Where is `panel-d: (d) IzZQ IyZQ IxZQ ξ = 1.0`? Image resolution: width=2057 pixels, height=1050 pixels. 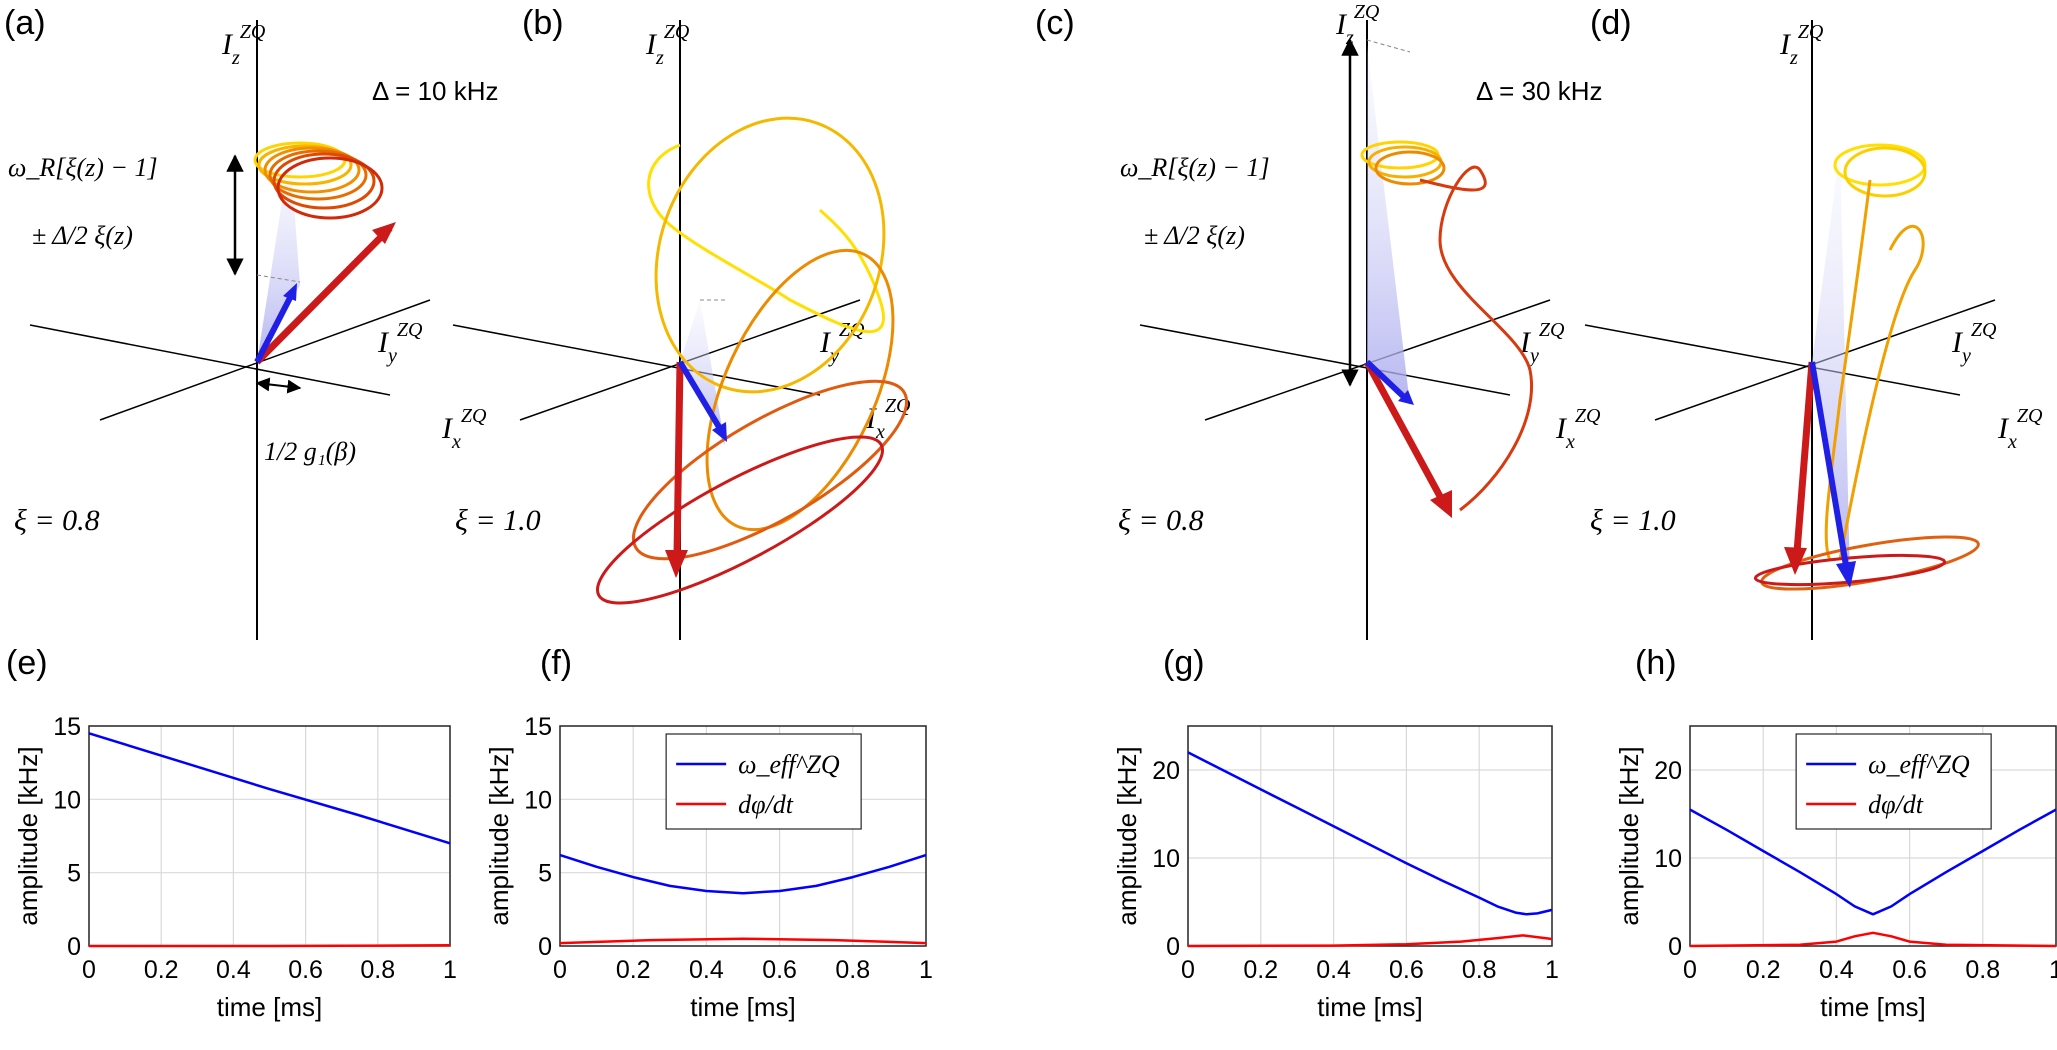
panel-d: (d) IzZQ IyZQ IxZQ ξ = 1.0 is located at coordinates (1813, 322).